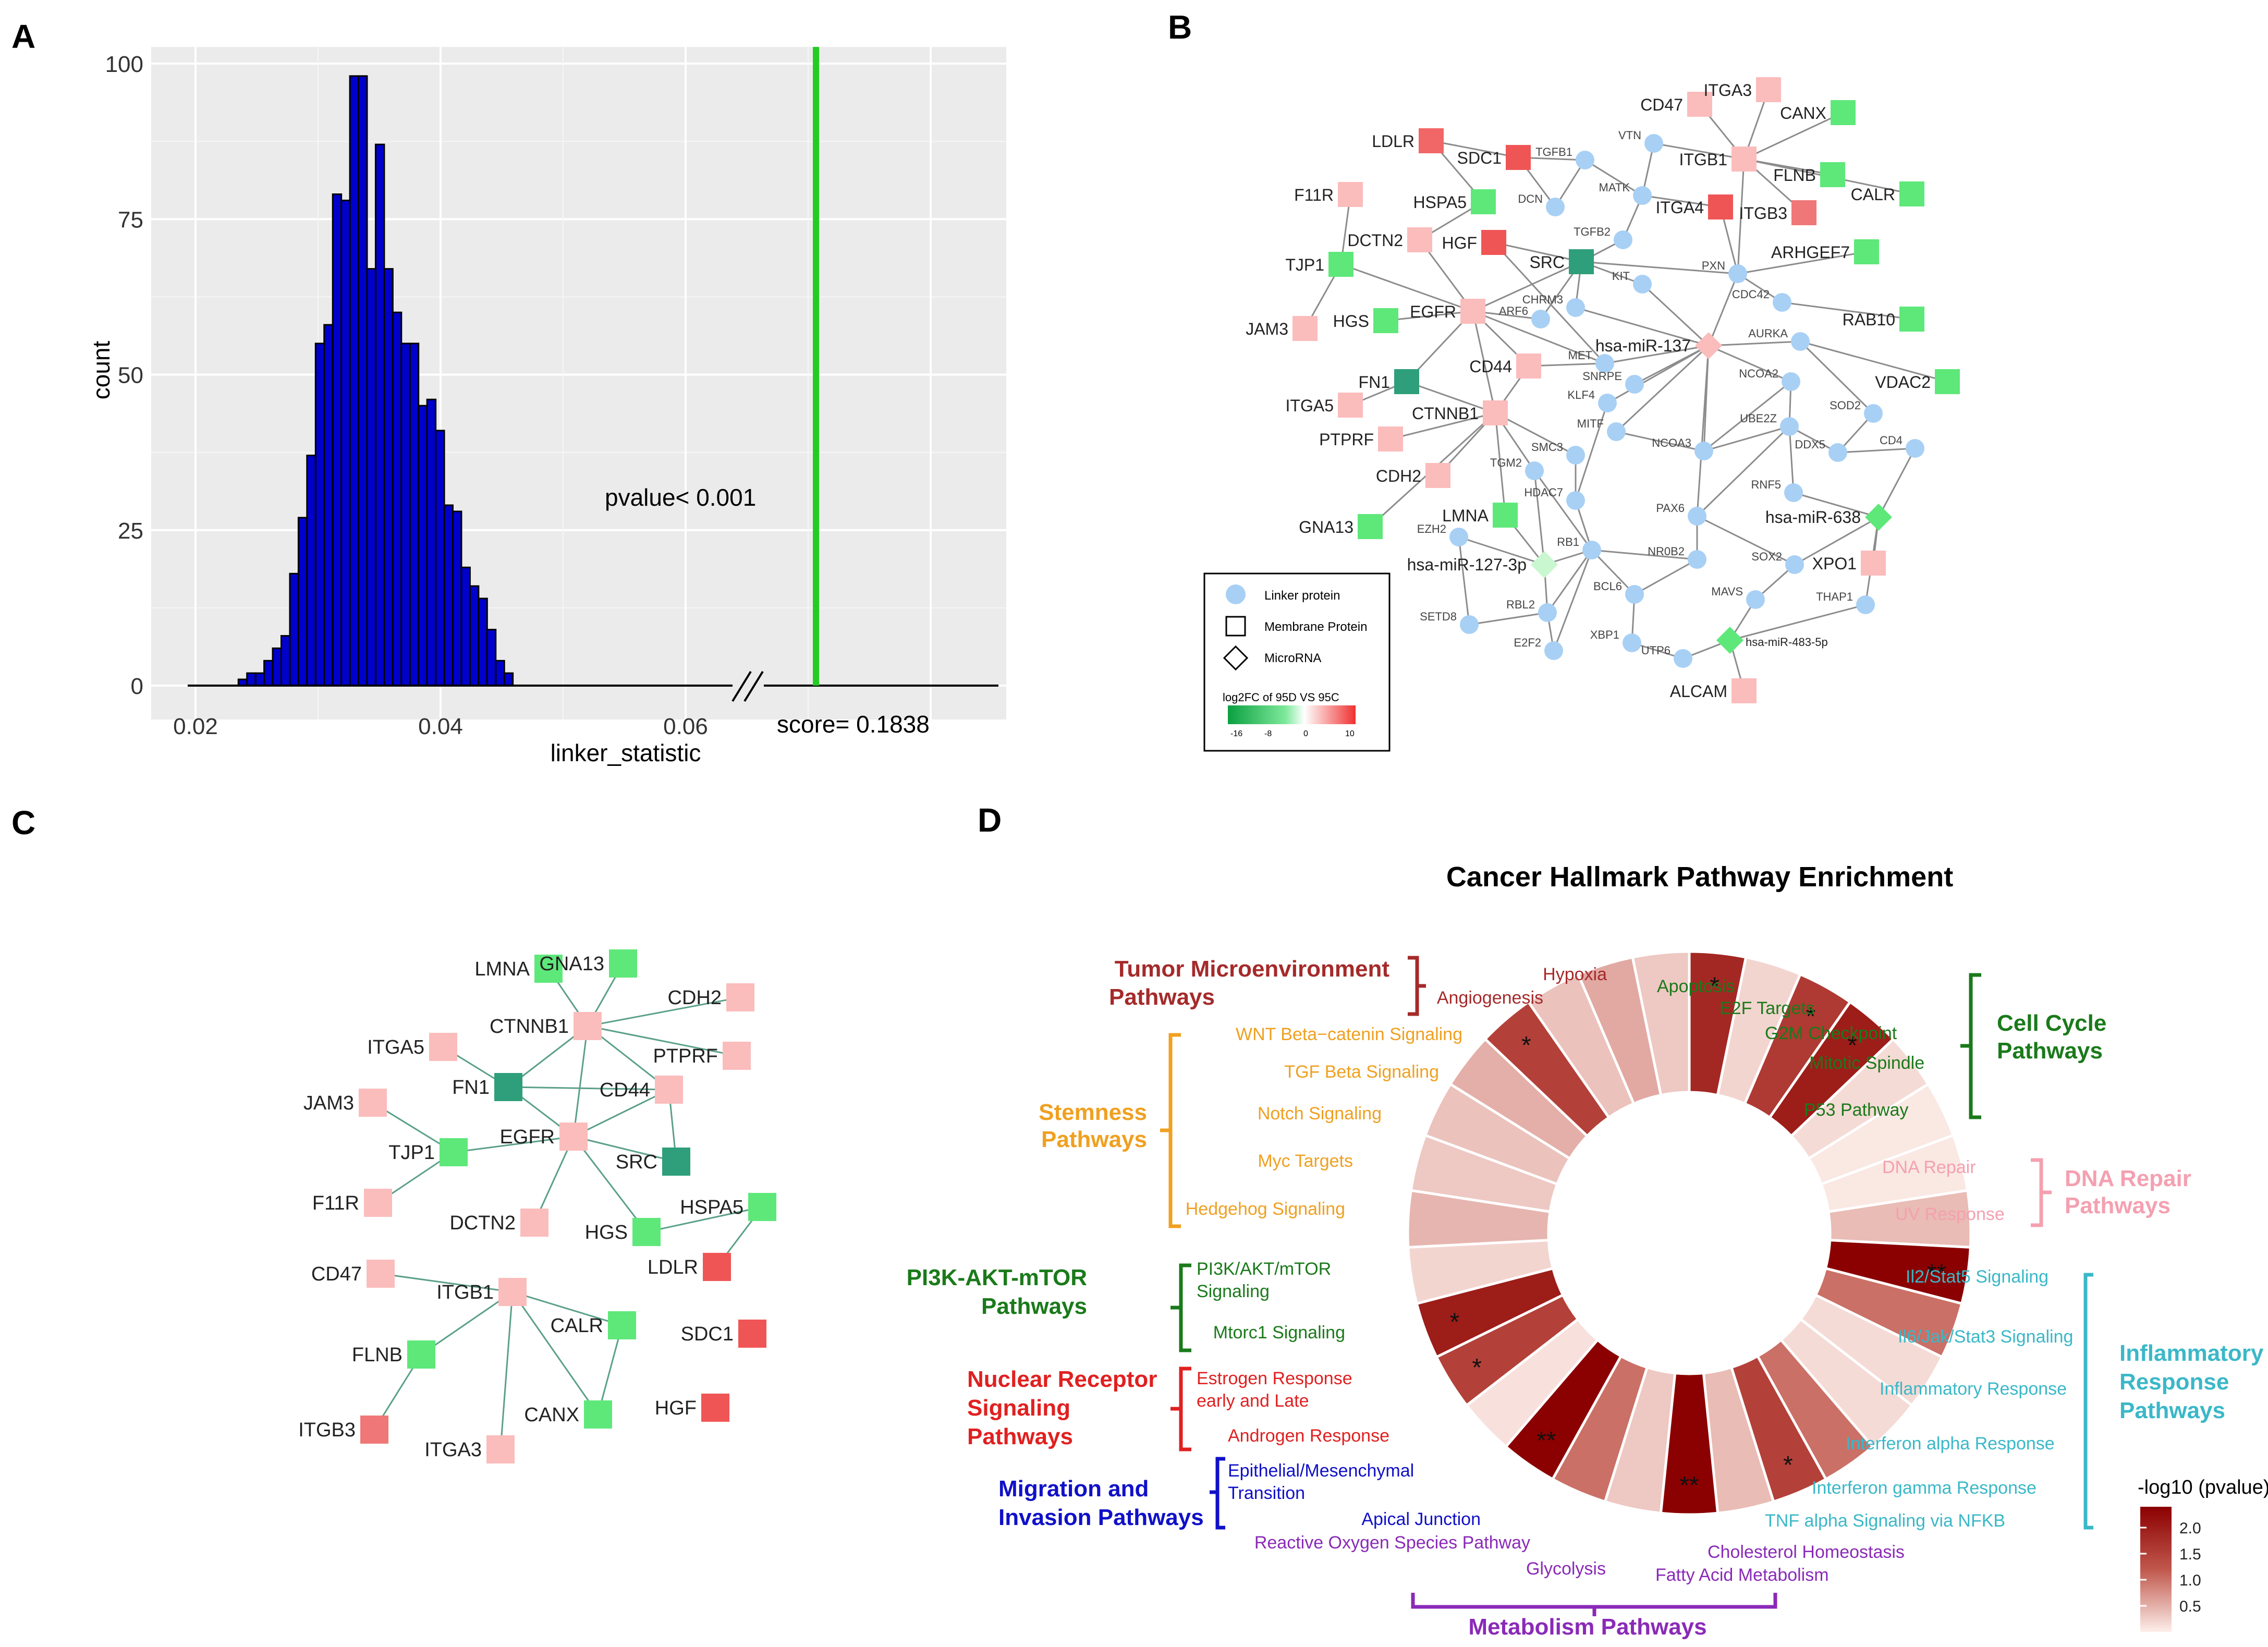 This screenshot has height=1647, width=2268. What do you see at coordinates (1766, 484) in the screenshot?
I see `linker-node-label: RNF5` at bounding box center [1766, 484].